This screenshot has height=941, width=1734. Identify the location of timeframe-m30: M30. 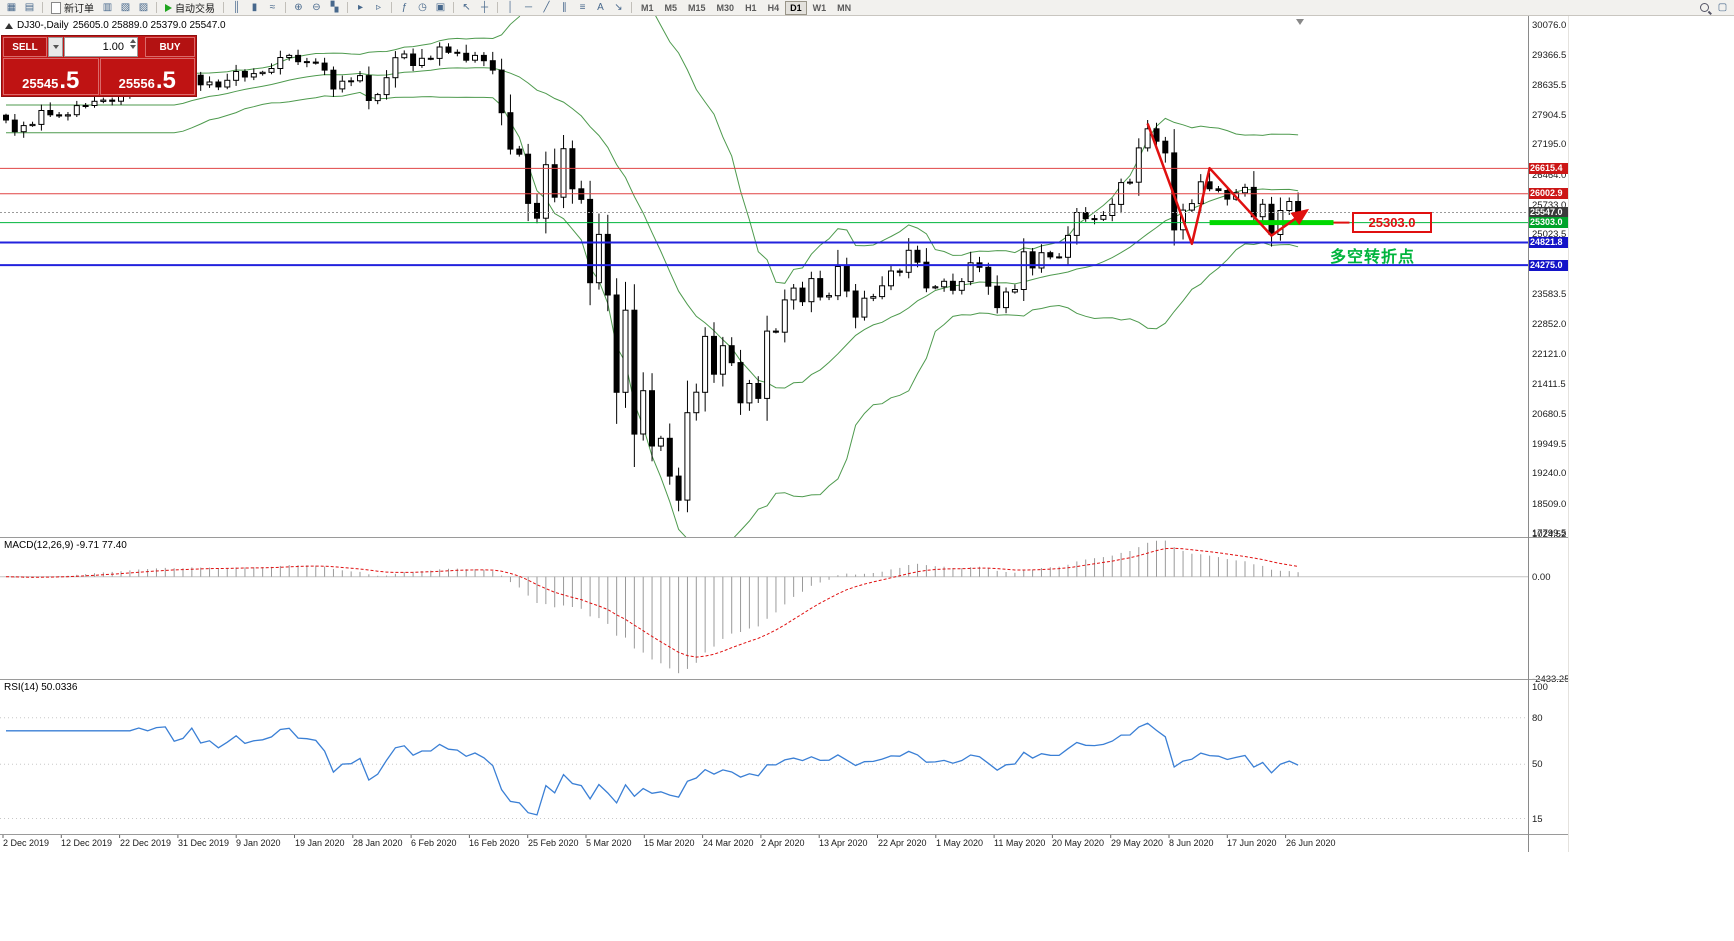
(725, 7).